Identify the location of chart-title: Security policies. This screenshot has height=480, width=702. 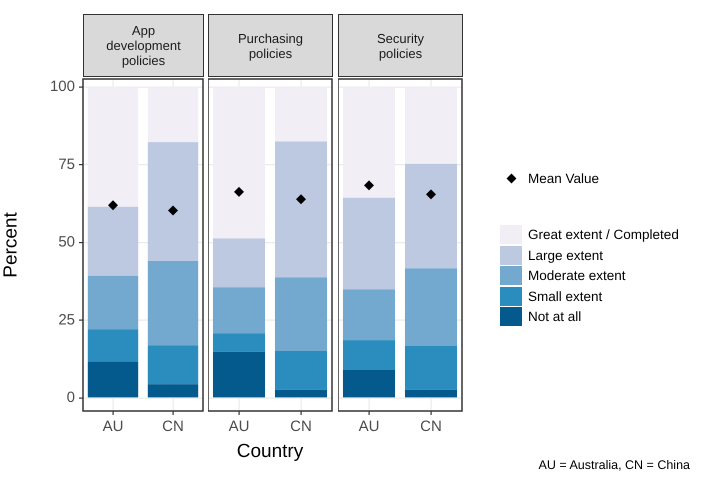
(400, 45).